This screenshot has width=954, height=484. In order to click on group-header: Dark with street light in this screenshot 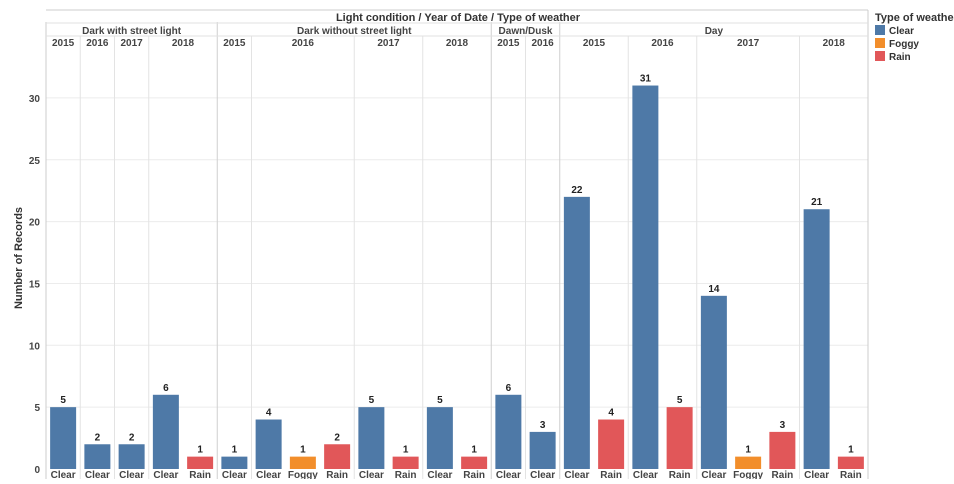, I will do `click(132, 31)`.